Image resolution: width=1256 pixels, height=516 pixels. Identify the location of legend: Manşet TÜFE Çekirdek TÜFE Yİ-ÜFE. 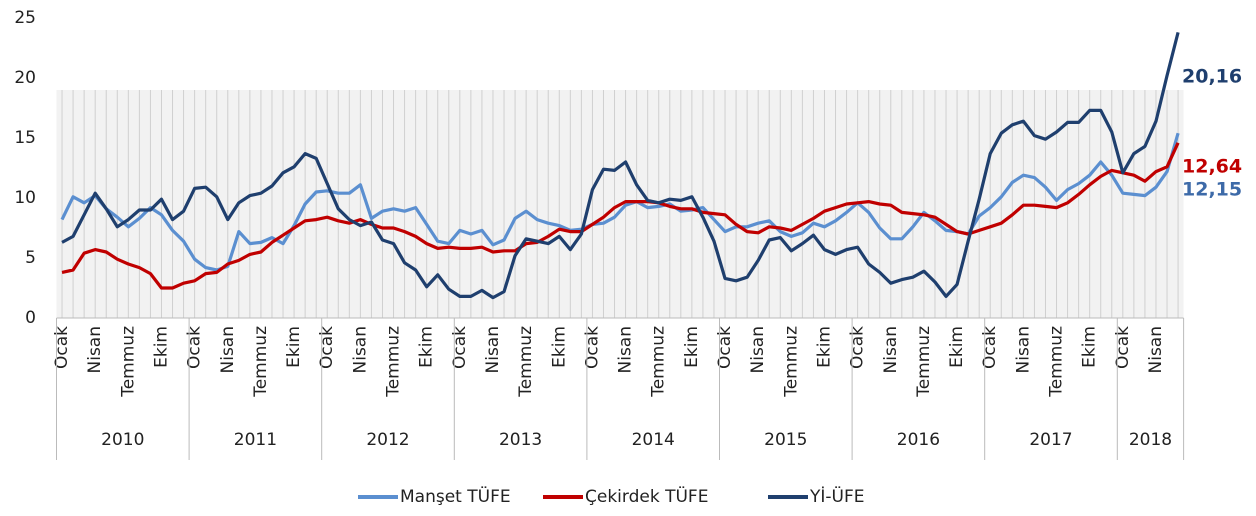
(611, 496).